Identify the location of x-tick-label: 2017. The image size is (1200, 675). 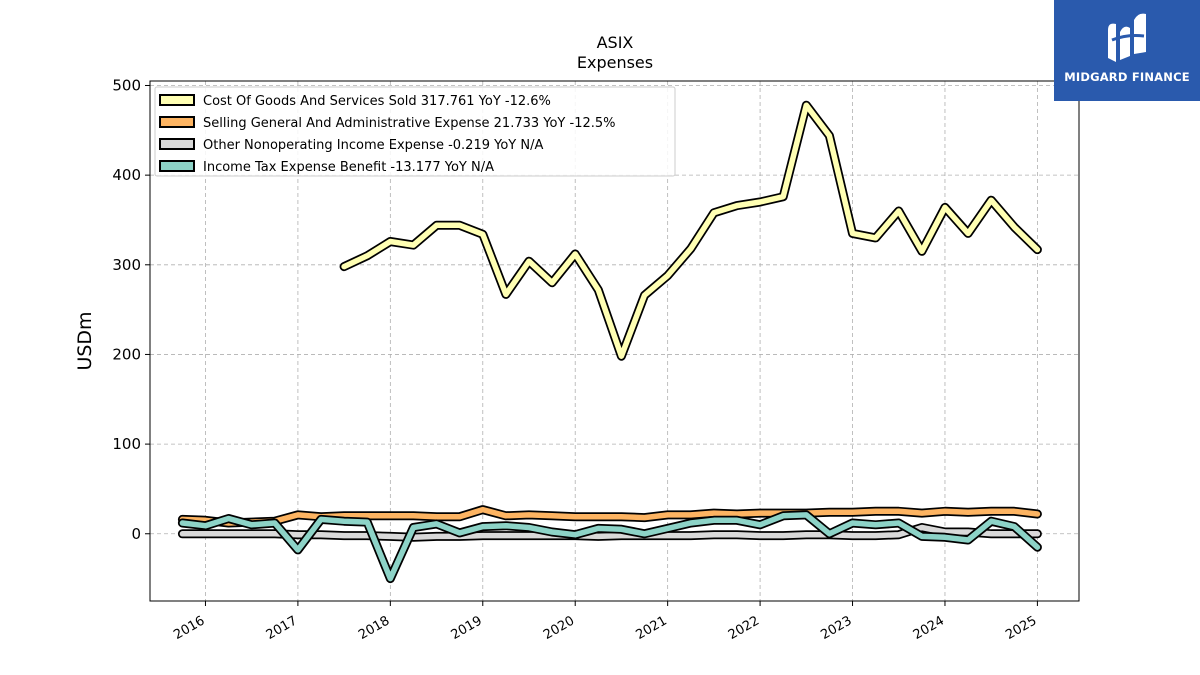
(282, 628).